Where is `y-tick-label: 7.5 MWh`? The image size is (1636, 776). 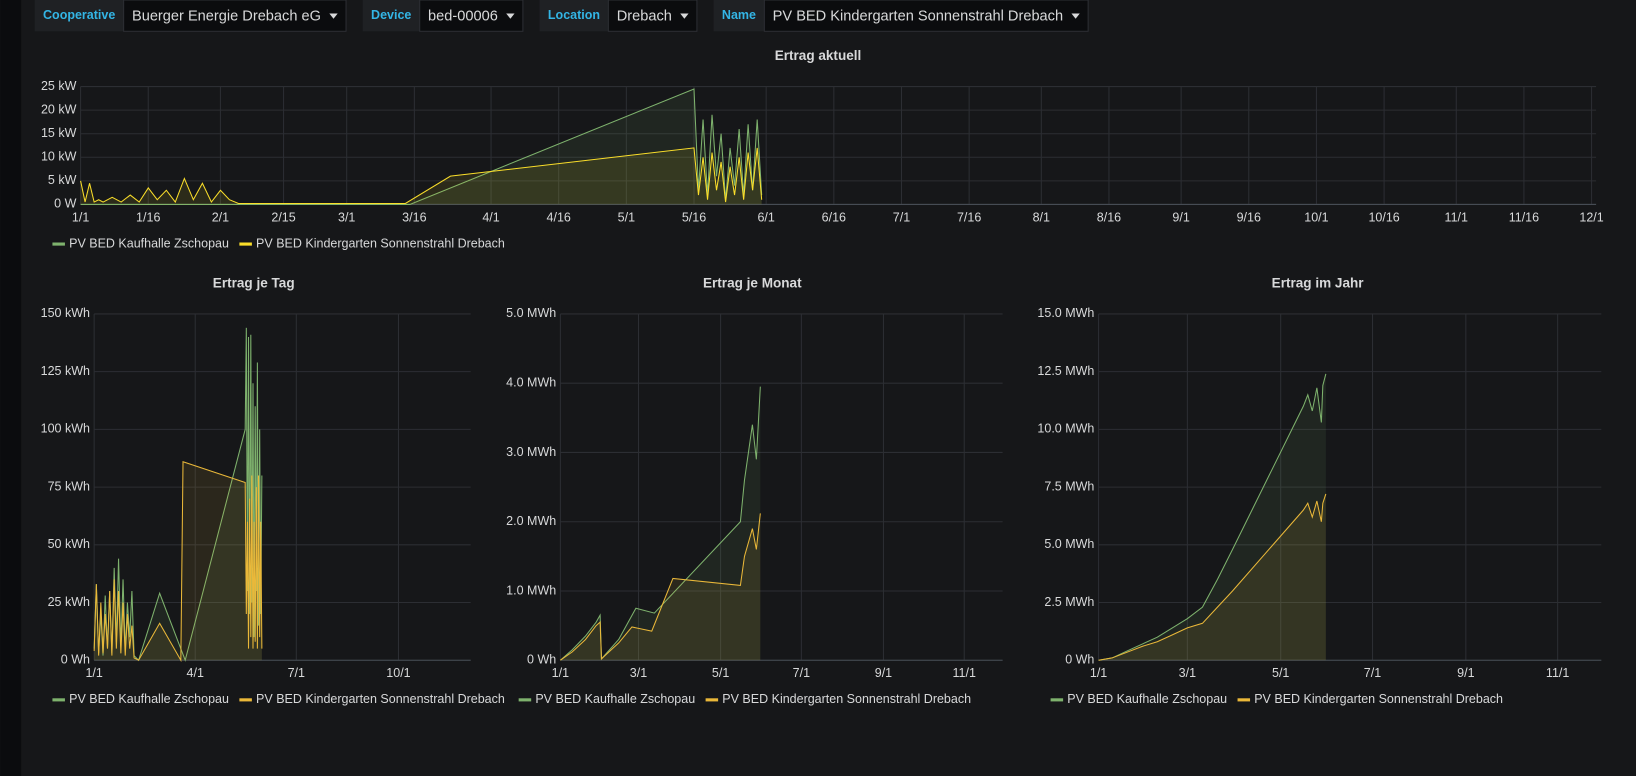 y-tick-label: 7.5 MWh is located at coordinates (1069, 486).